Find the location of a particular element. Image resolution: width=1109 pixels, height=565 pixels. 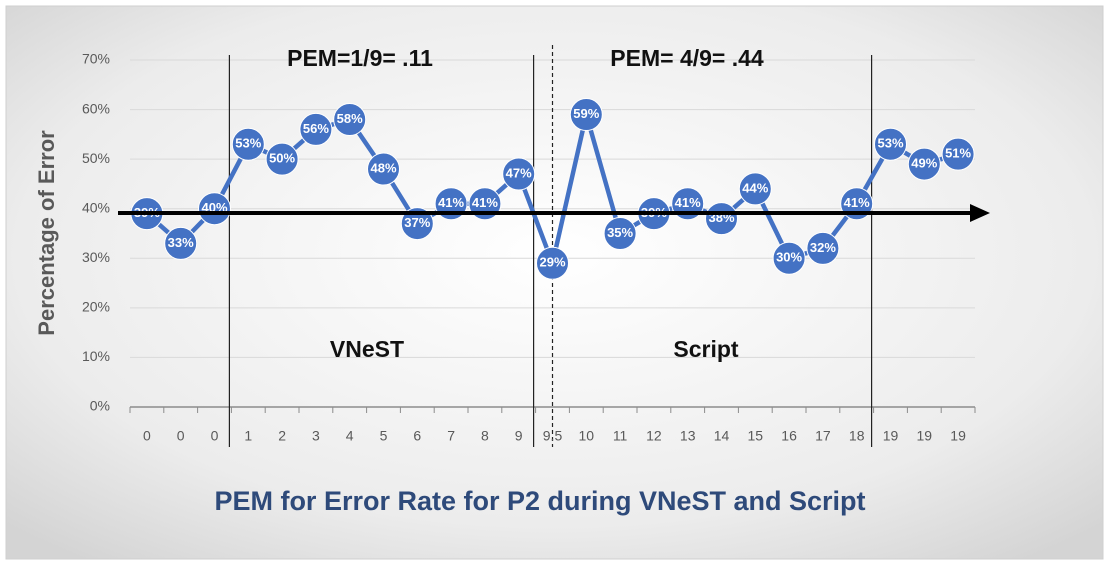

x-tick-label: 9 is located at coordinates (519, 436).